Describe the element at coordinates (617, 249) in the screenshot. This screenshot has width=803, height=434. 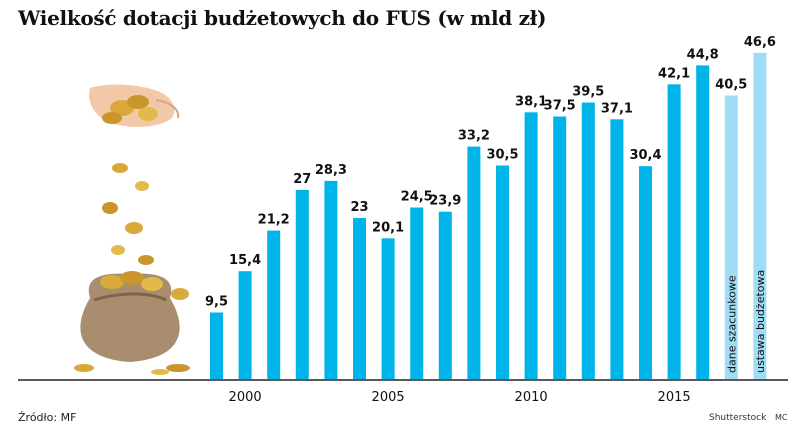
I see `bar-2013` at that location.